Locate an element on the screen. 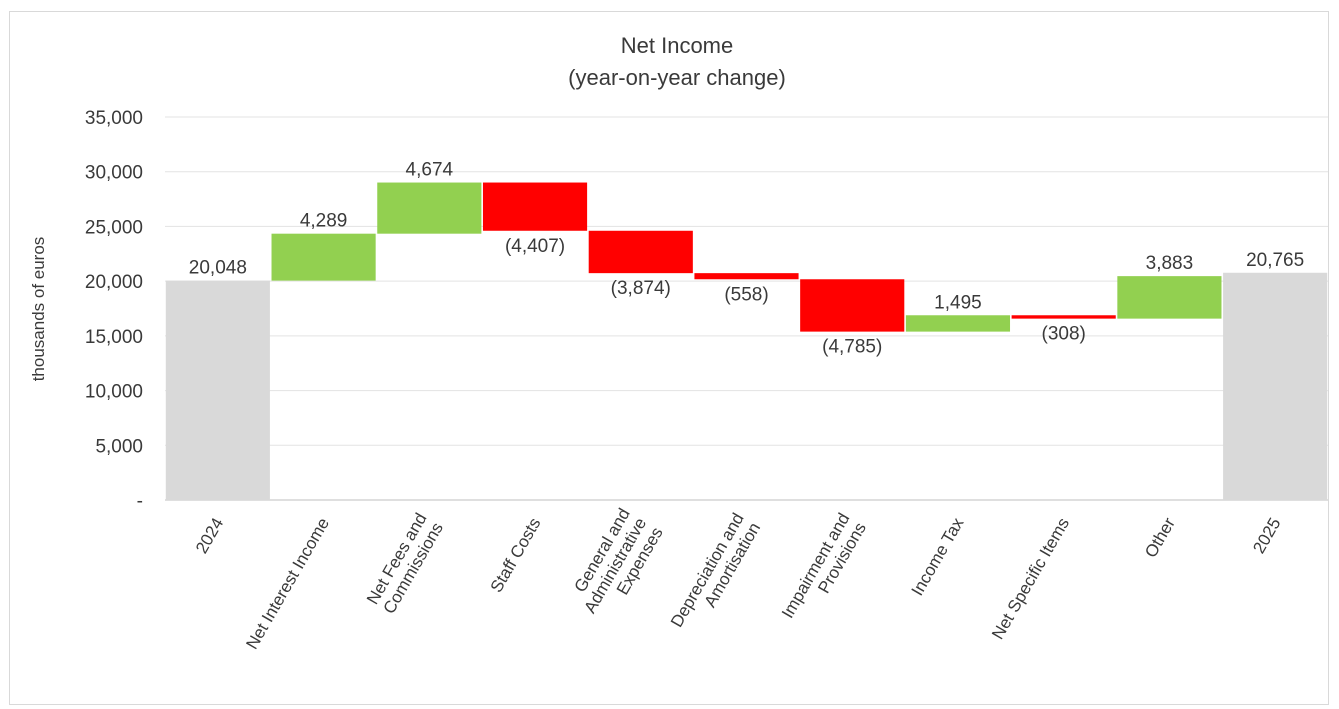 Image resolution: width=1339 pixels, height=709 pixels. bar-net-fees-and-commissions is located at coordinates (429, 208).